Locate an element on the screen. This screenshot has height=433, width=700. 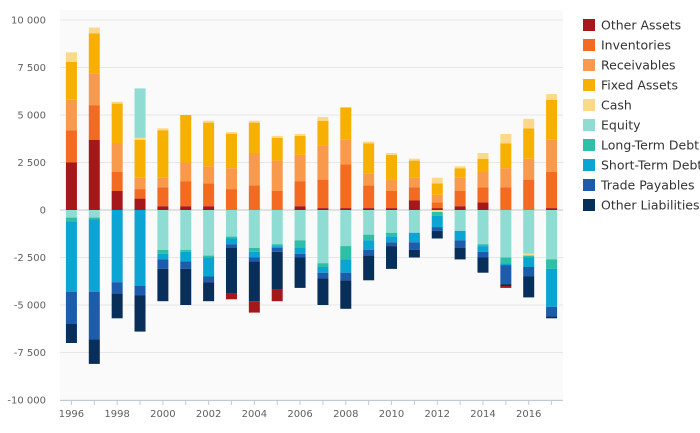
legend-item: Other Liabilities is located at coordinates (641, 205).